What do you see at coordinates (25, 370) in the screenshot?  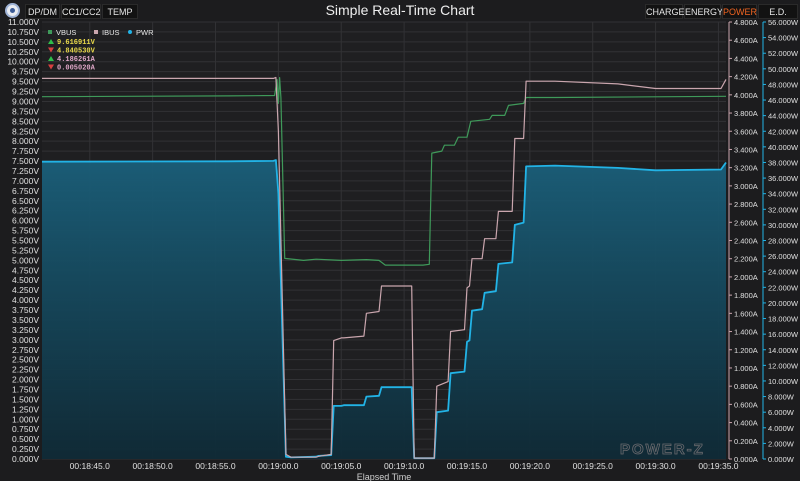 I see `y-tick-label-voltage: 2.250V` at bounding box center [25, 370].